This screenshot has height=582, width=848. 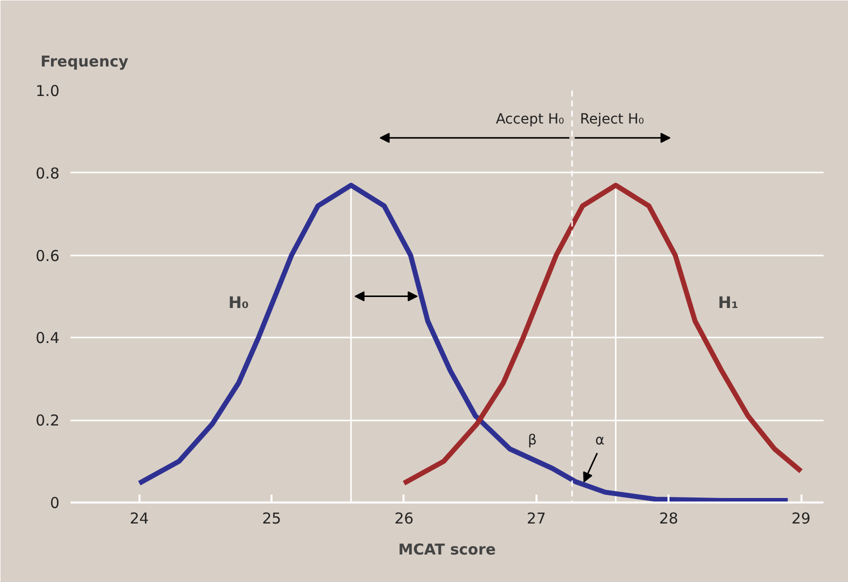 What do you see at coordinates (48, 91) in the screenshot?
I see `y-tick-label: 1.0` at bounding box center [48, 91].